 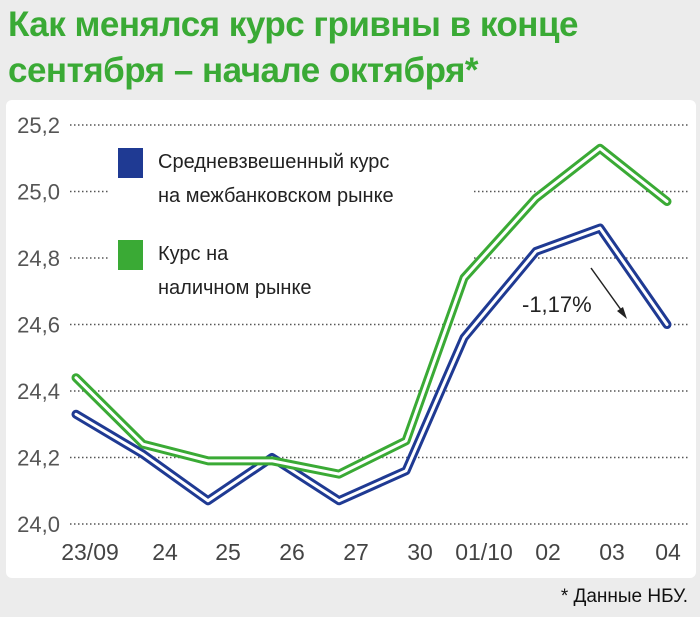 I want to click on x-tick-label: 23/09, so click(x=90, y=552).